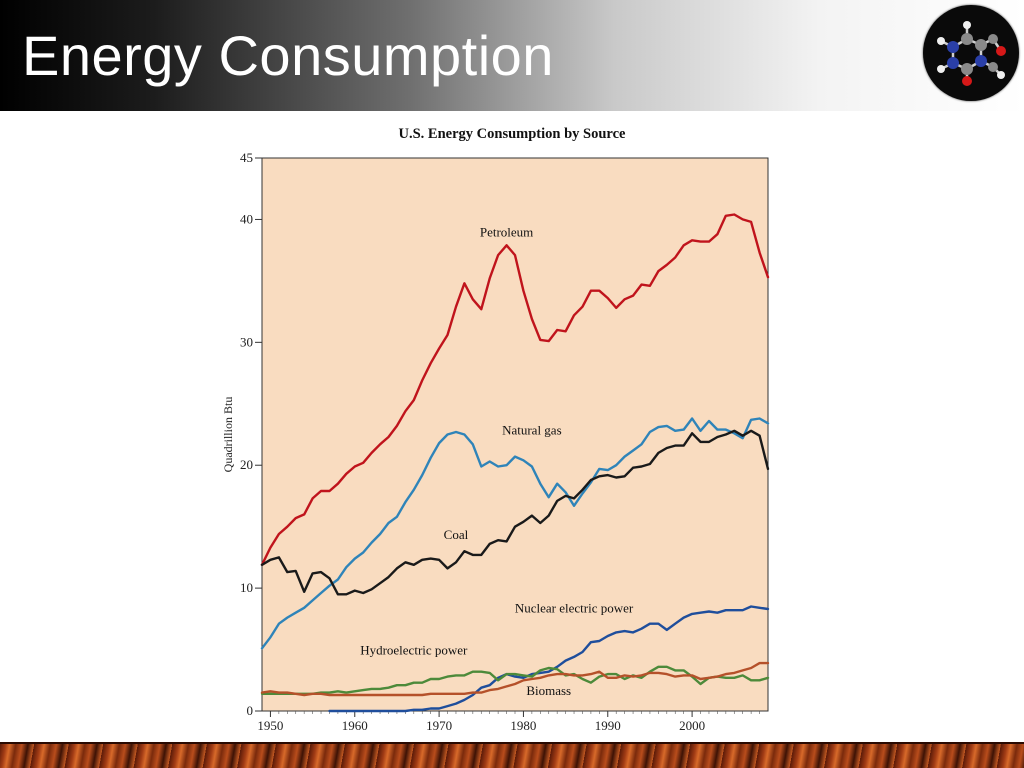 Image resolution: width=1024 pixels, height=768 pixels. What do you see at coordinates (246, 341) in the screenshot?
I see `y-tick-label: 30` at bounding box center [246, 341].